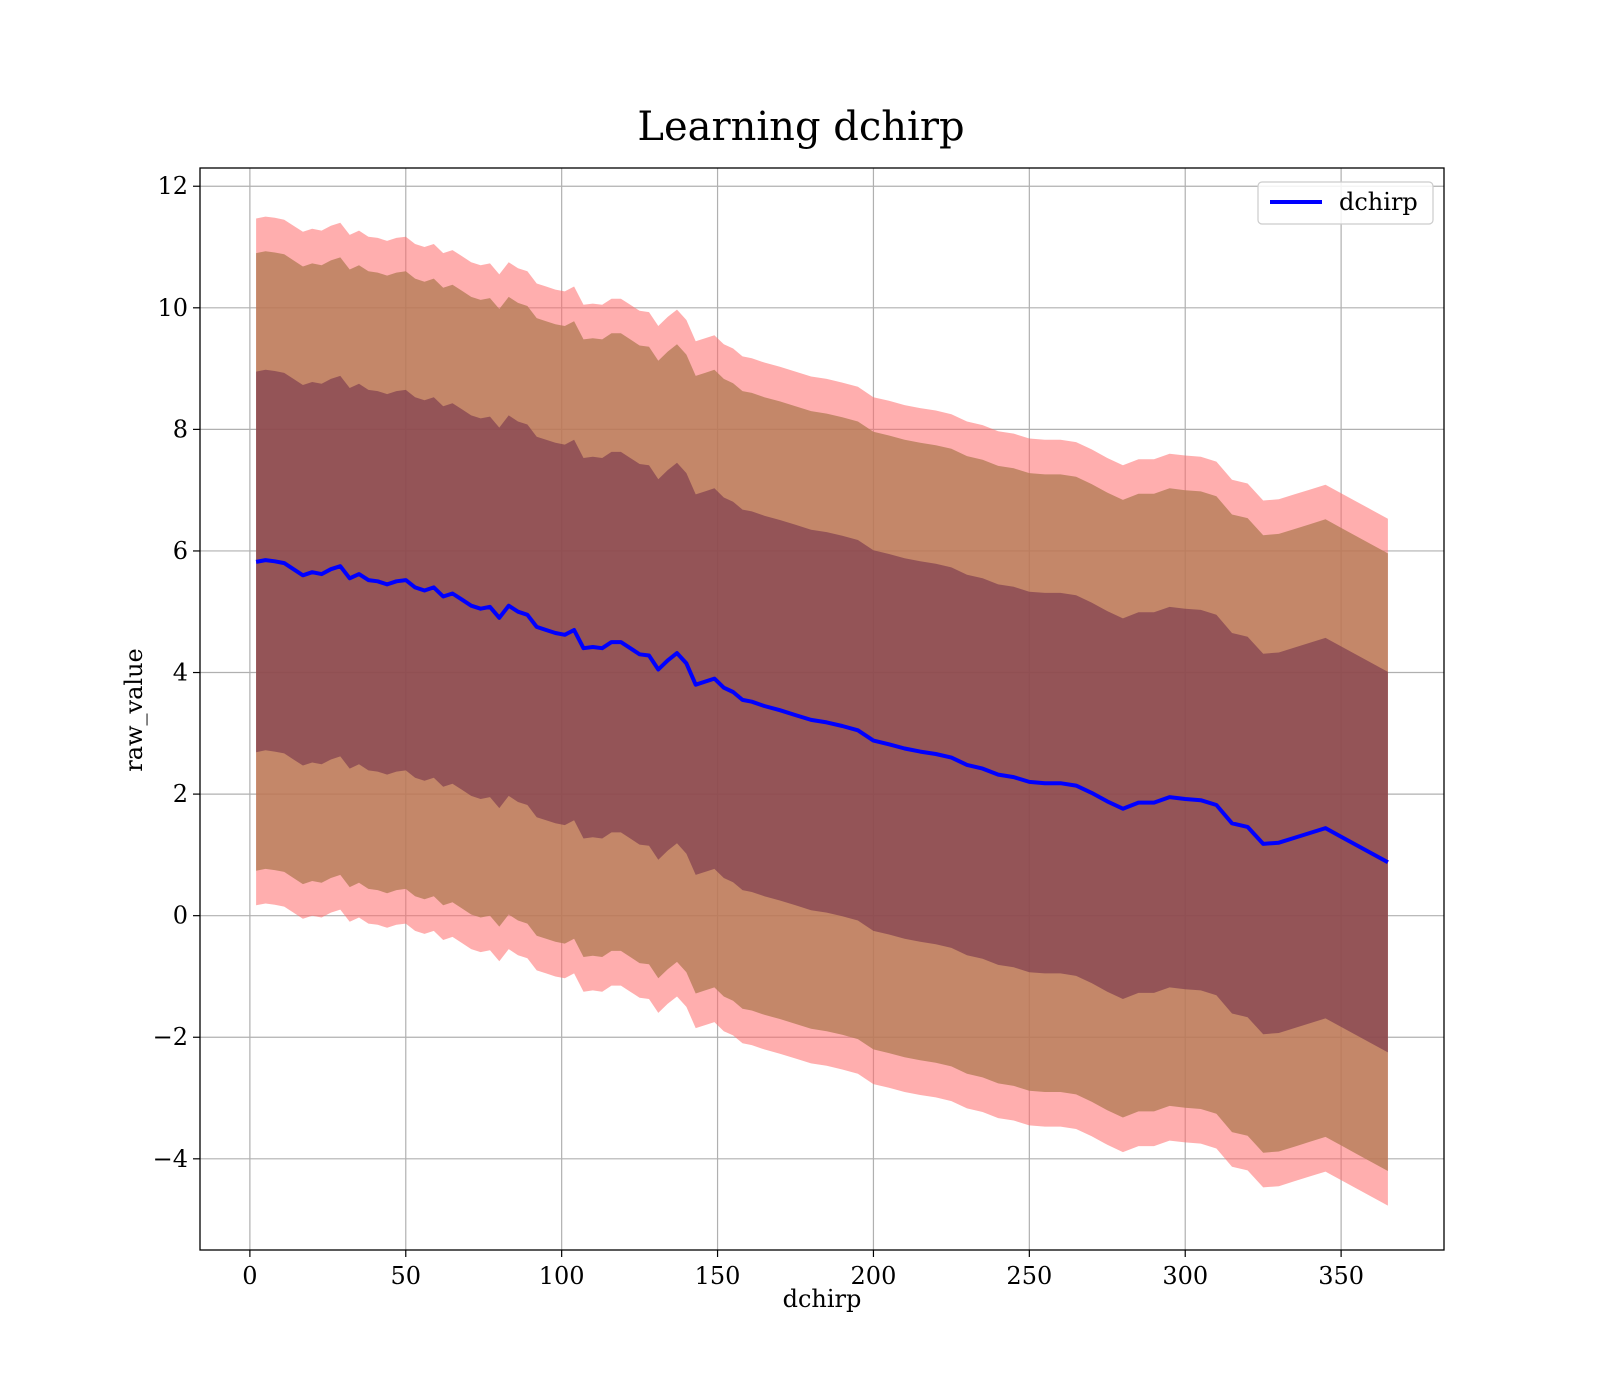  I want to click on x-tick-label: 200, so click(874, 1276).